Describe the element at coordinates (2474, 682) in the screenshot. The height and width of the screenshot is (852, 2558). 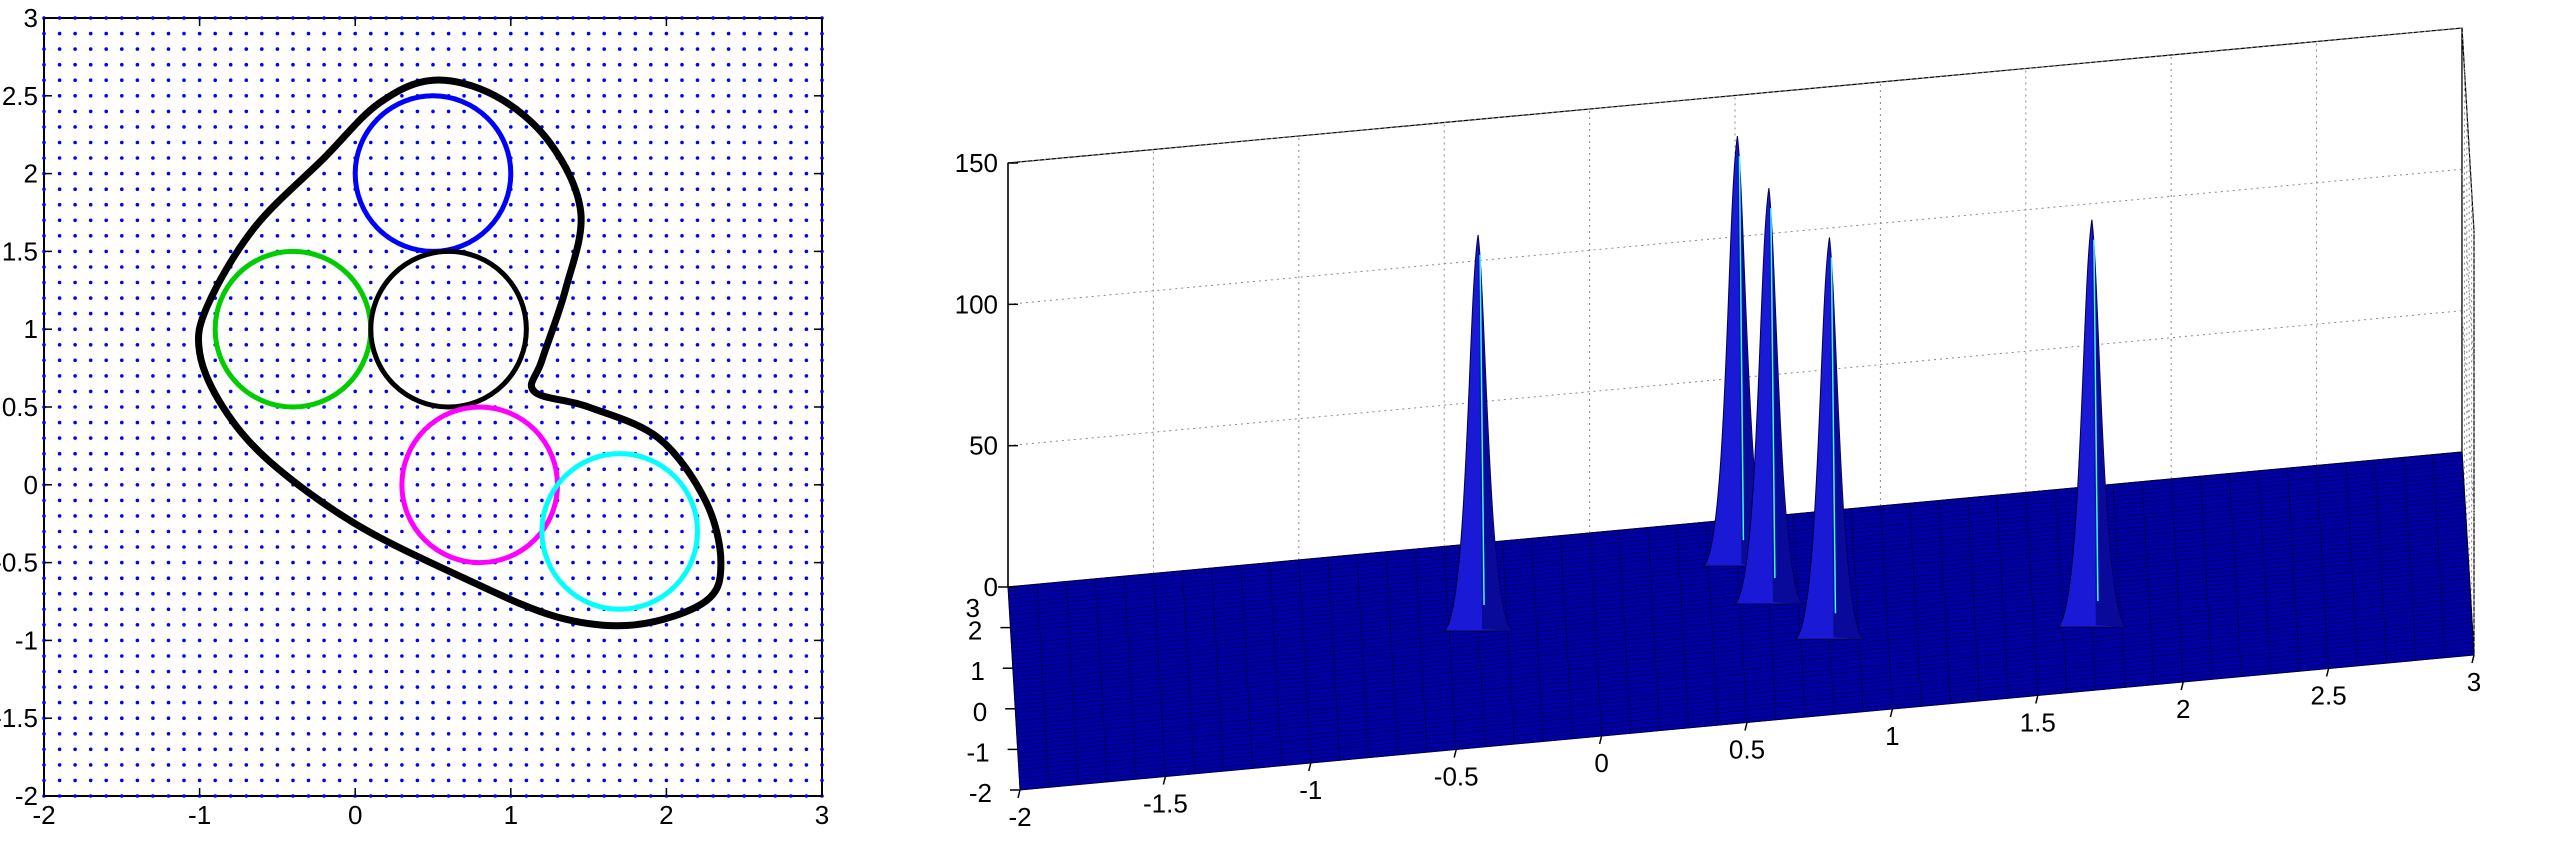
I see `x-tick-label: 3` at that location.